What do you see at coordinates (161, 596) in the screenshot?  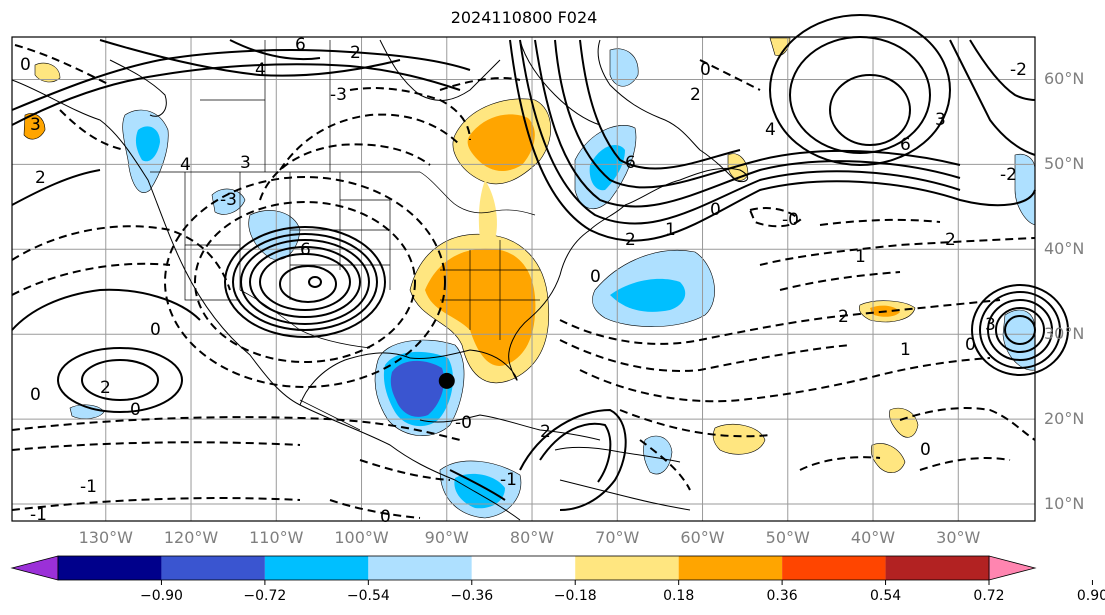 I see `colorbar-tick-label: −0.90` at bounding box center [161, 596].